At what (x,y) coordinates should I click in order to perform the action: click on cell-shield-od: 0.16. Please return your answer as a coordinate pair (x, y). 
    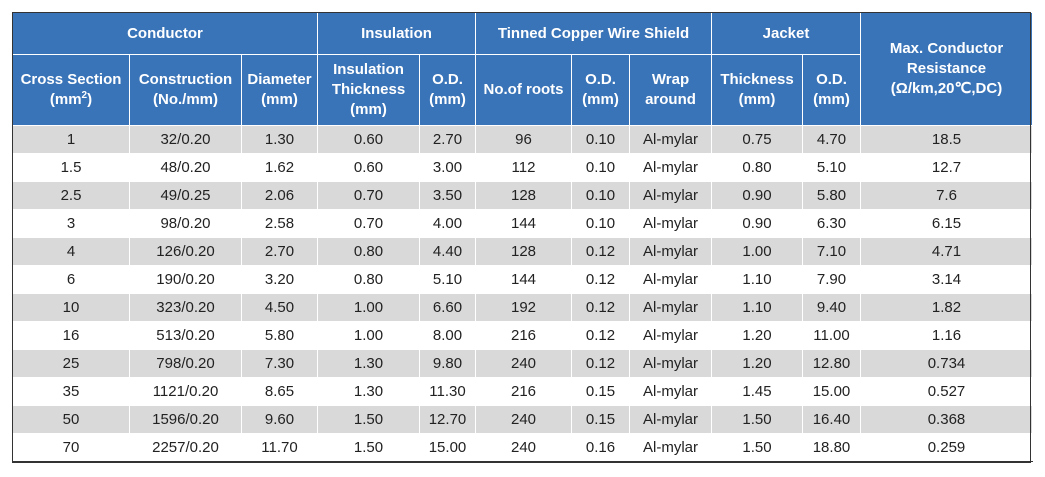
    Looking at the image, I should click on (600, 447).